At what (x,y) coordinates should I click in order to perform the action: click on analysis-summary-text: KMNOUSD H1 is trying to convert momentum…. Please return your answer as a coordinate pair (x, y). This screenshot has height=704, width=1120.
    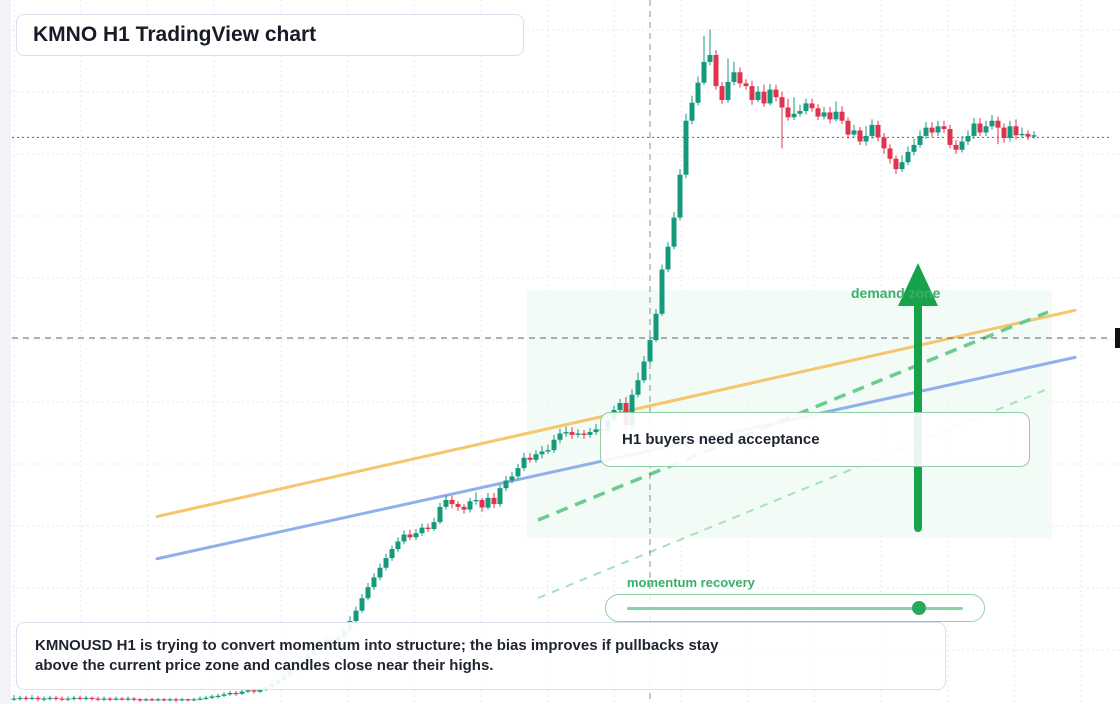
    Looking at the image, I should click on (377, 655).